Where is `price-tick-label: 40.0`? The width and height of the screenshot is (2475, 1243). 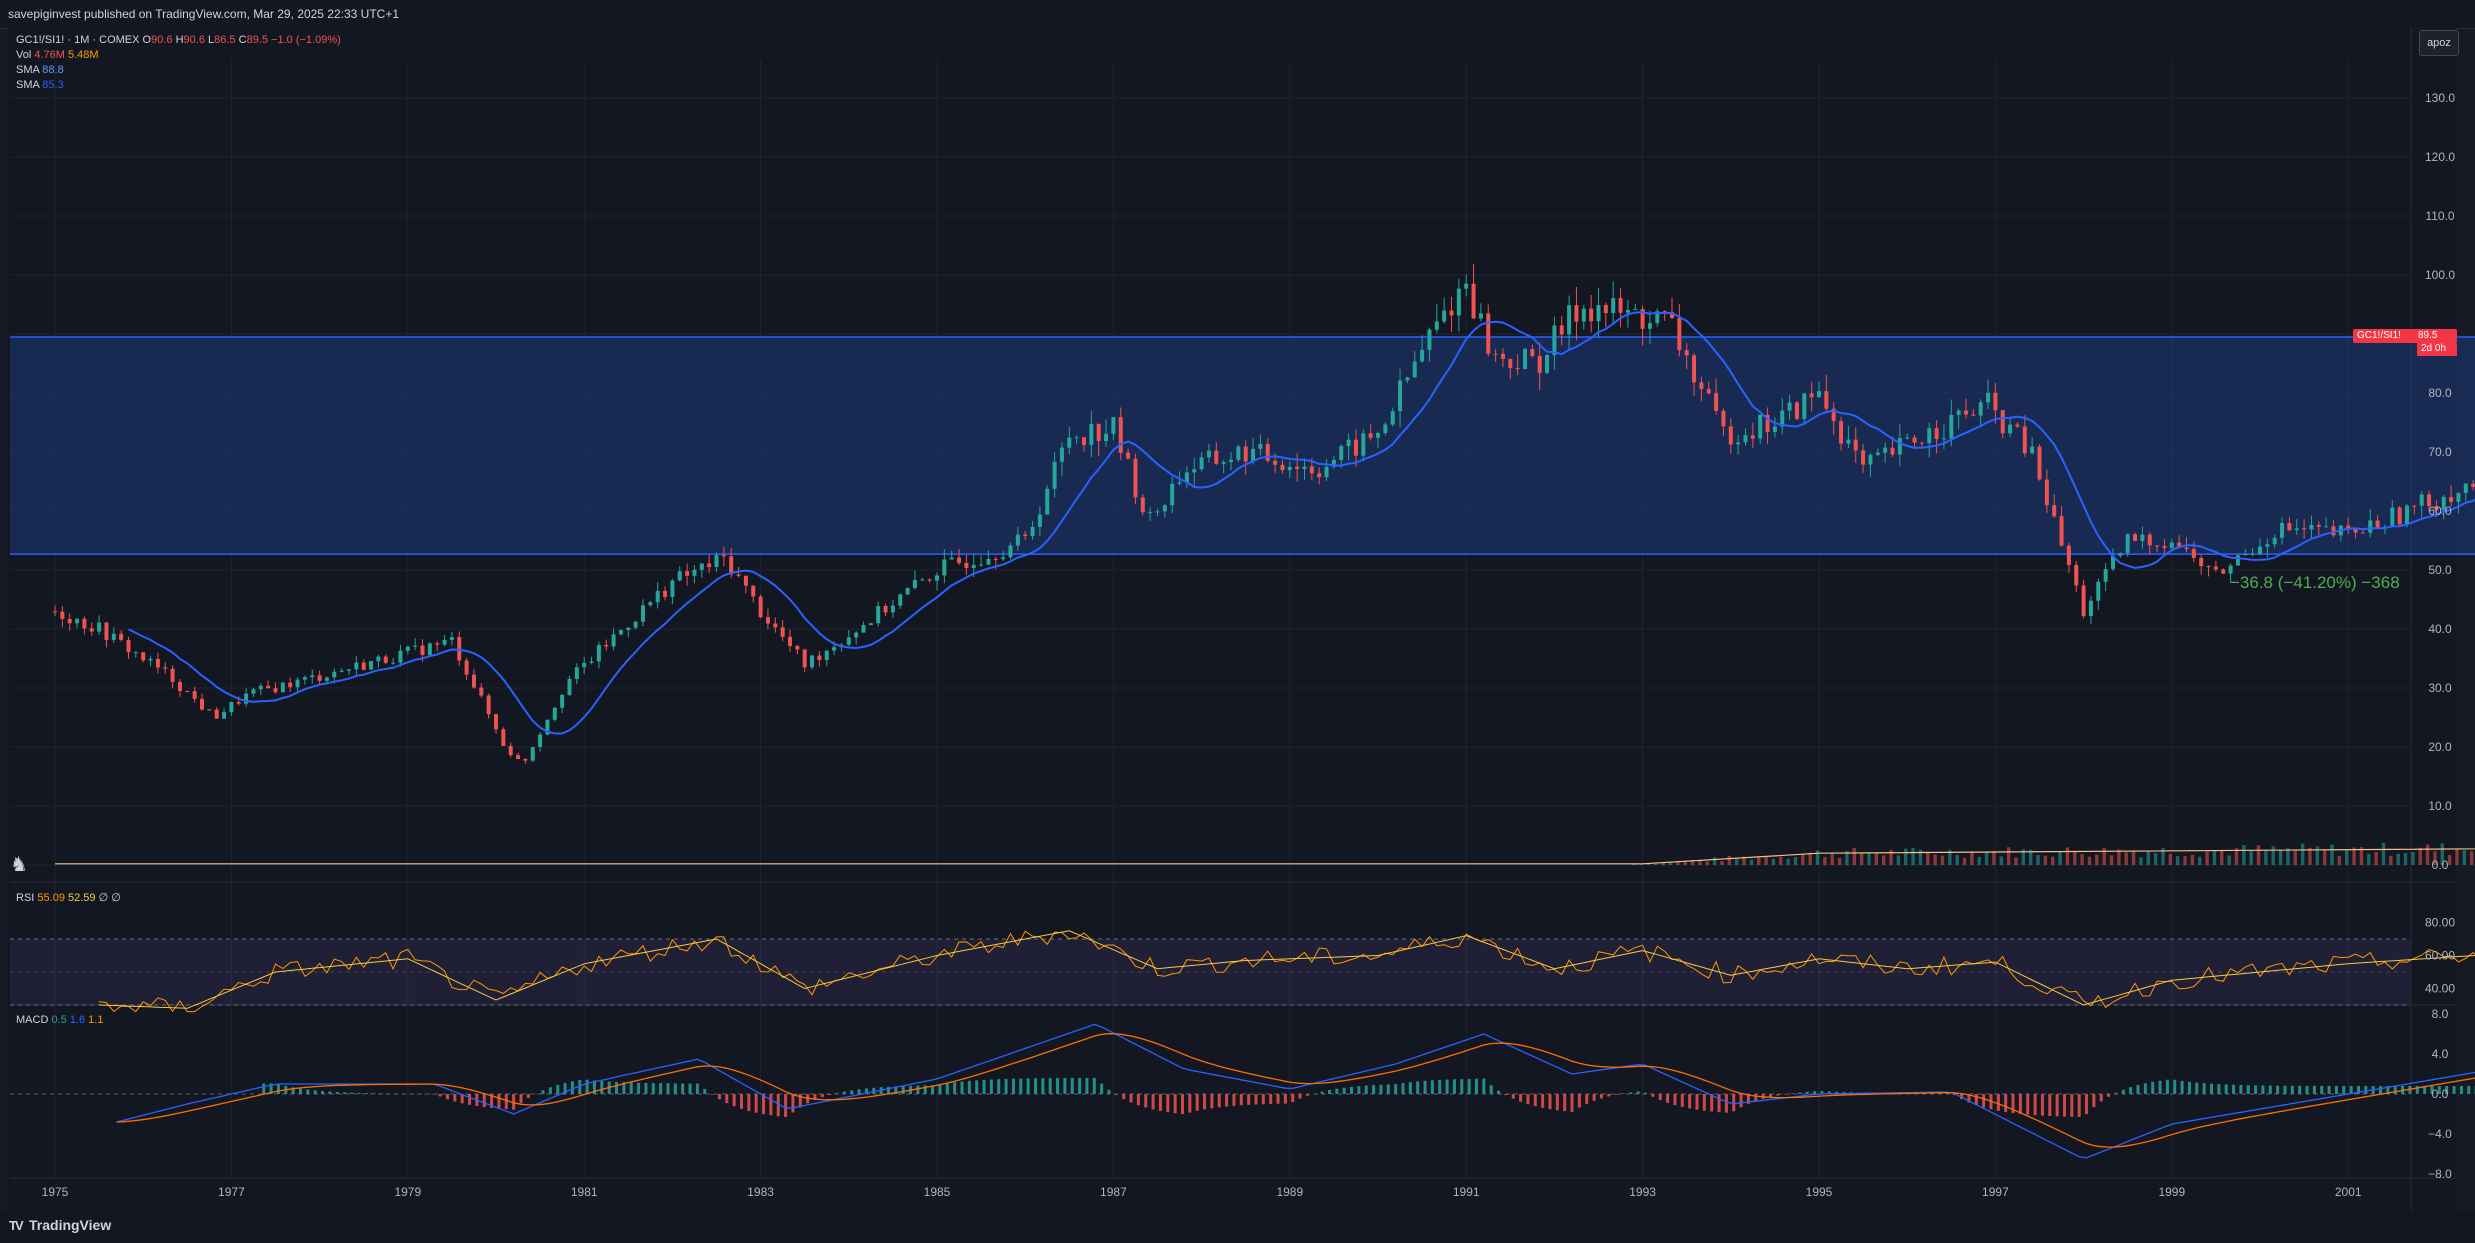
price-tick-label: 40.0 is located at coordinates (2440, 629).